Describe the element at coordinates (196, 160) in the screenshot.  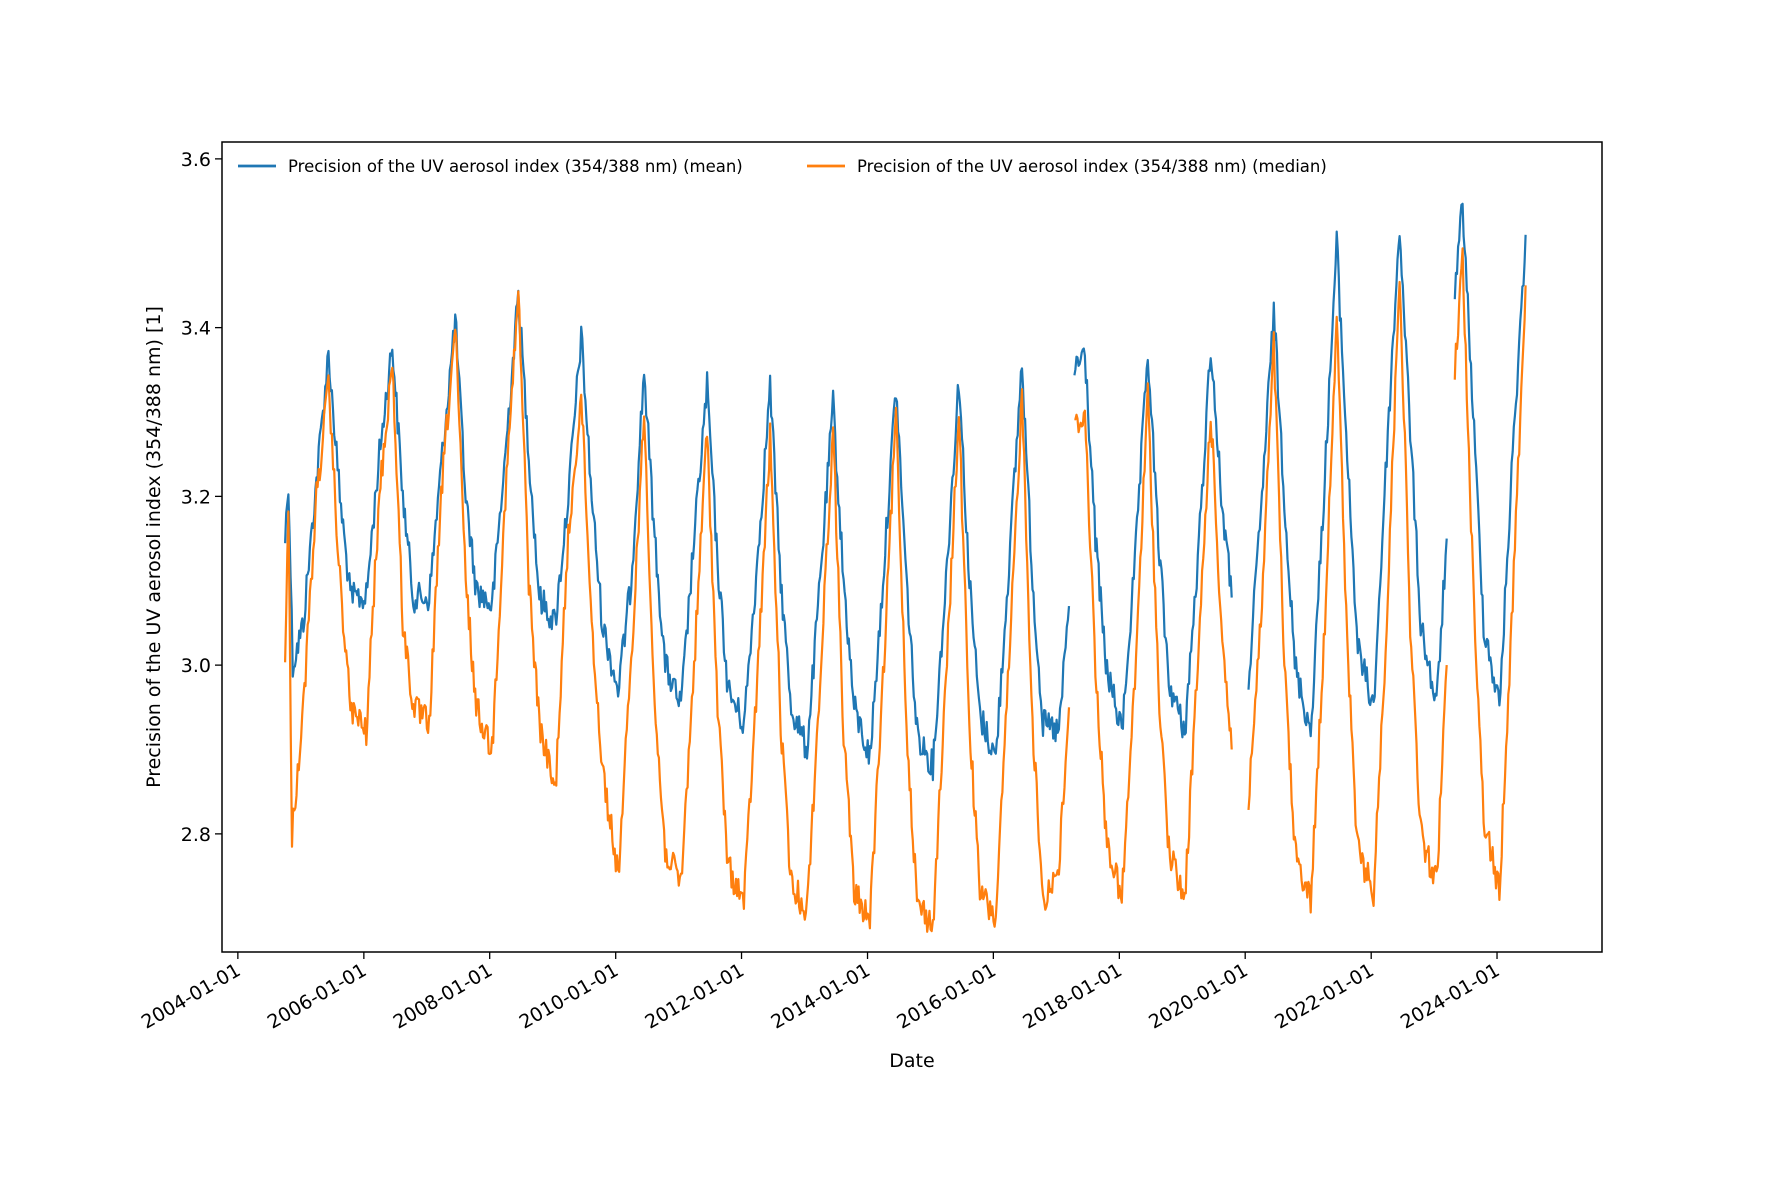
I see `y-tick-label: 3.6` at that location.